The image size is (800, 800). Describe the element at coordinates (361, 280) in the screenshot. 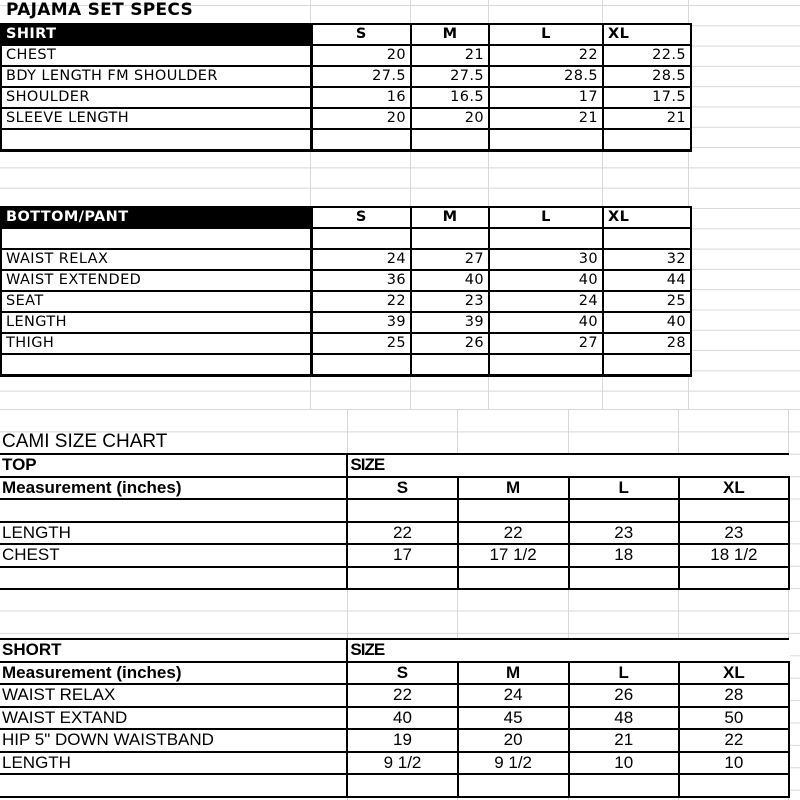

I see `value-cell: 36` at that location.